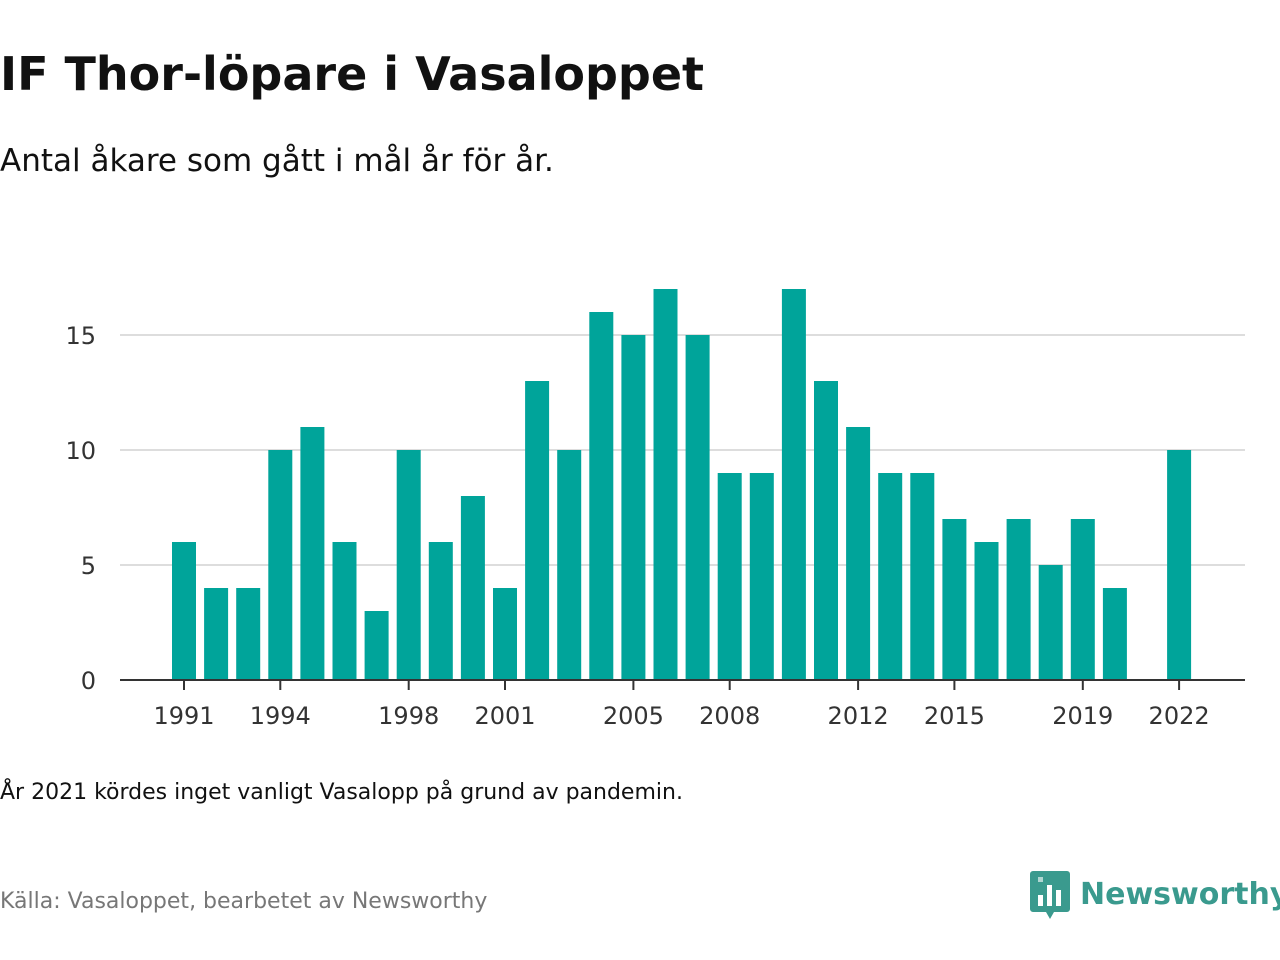 The image size is (1280, 960). I want to click on y-tick-label-15: 15, so click(80, 336).